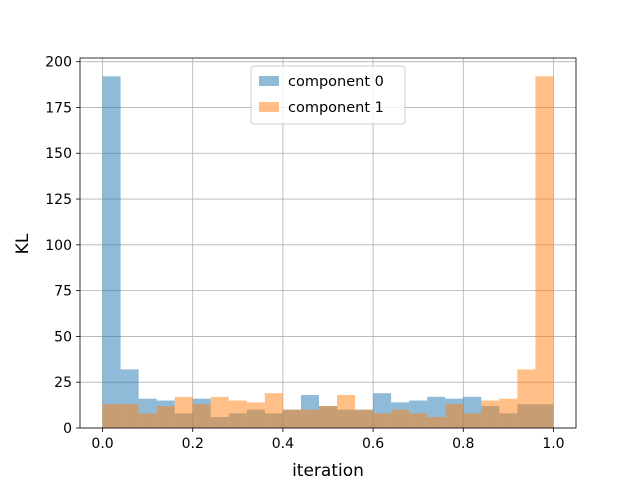 The image size is (640, 480). Describe the element at coordinates (553, 444) in the screenshot. I see `x-tick-label: 1.0` at that location.